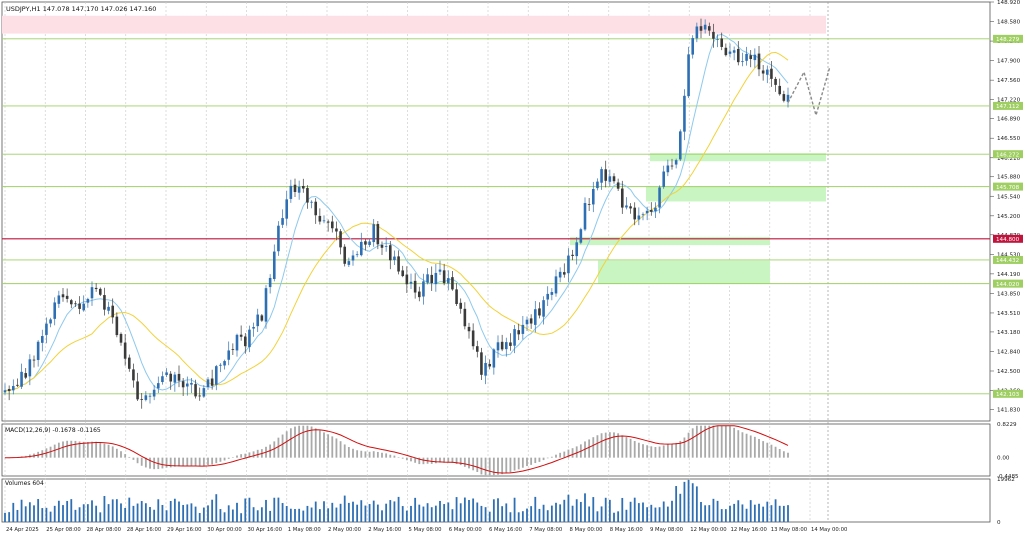 Image resolution: width=1024 pixels, height=541 pixels. What do you see at coordinates (1009, 275) in the screenshot?
I see `price-tick-label: 144.190` at bounding box center [1009, 275].